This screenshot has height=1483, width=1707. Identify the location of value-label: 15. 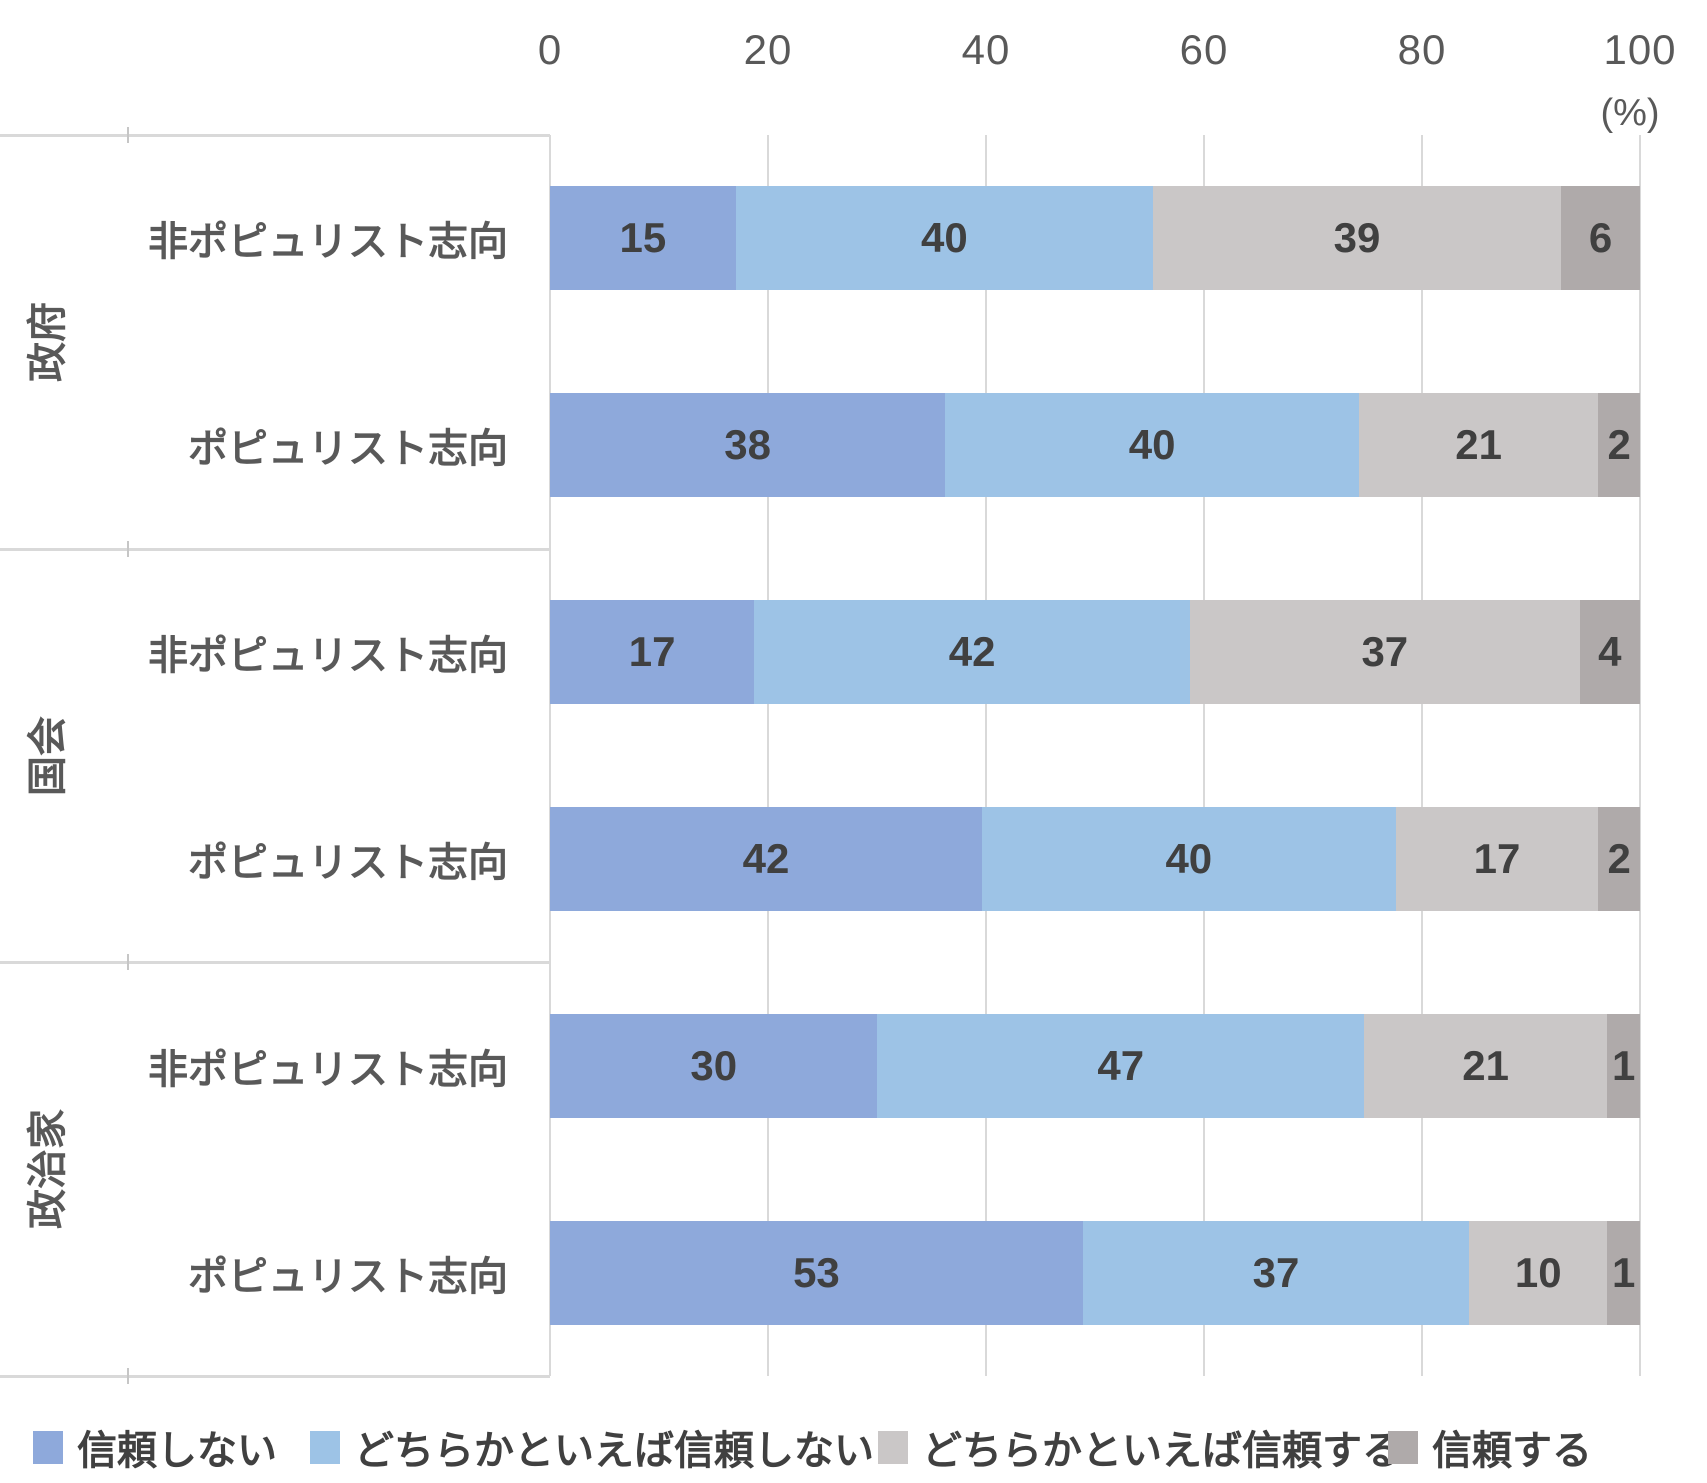
(643, 238).